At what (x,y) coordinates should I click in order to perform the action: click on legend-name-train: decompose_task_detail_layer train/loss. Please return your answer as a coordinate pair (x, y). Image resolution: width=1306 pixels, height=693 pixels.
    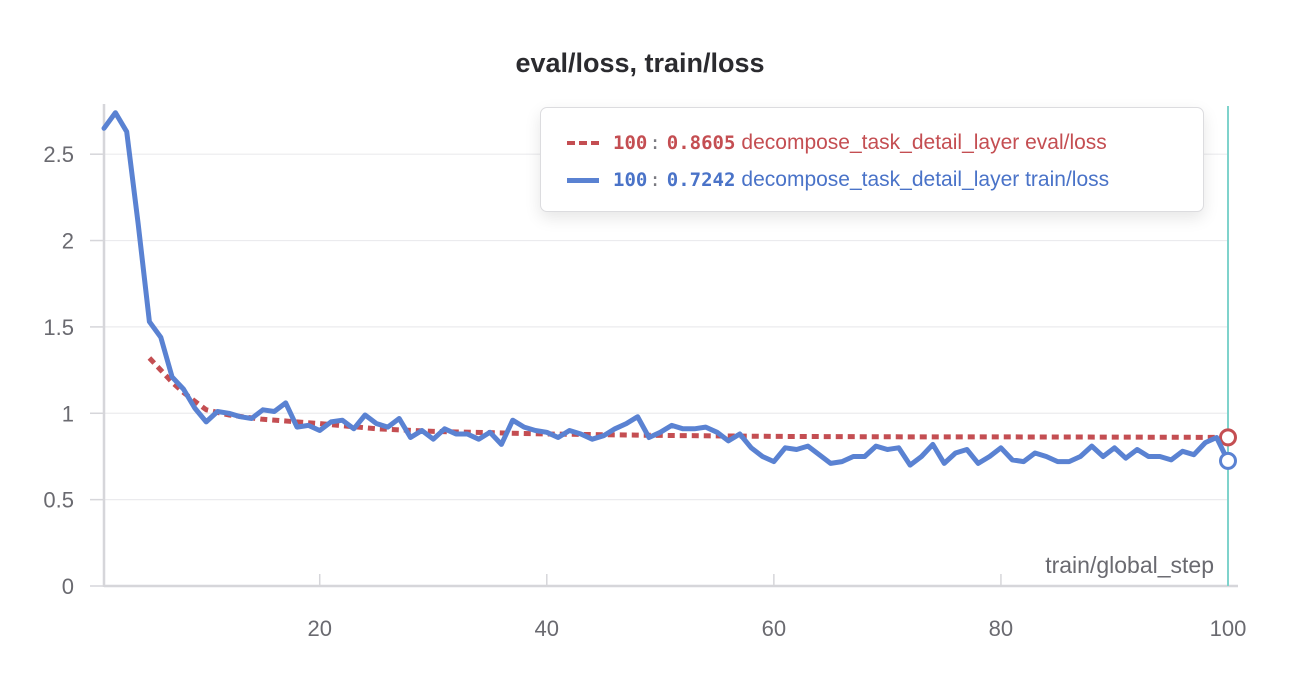
    Looking at the image, I should click on (925, 179).